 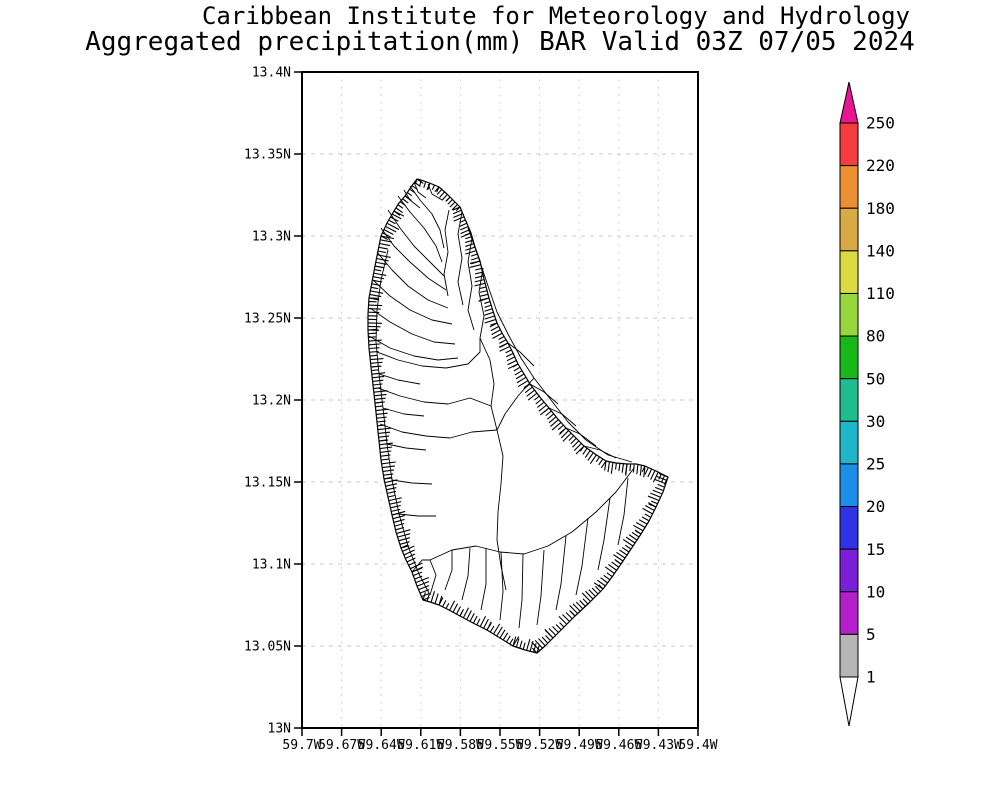 I want to click on lat-tick-label: 13.2N, so click(x=271, y=401).